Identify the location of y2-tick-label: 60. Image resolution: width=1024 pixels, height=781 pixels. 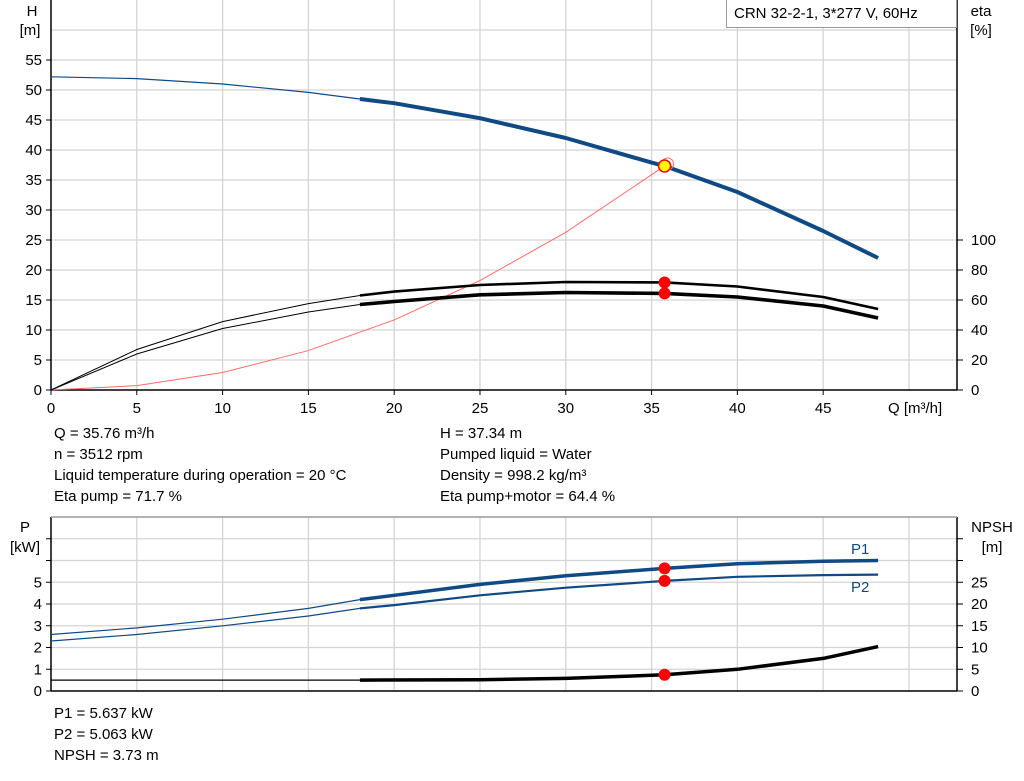
(979, 300).